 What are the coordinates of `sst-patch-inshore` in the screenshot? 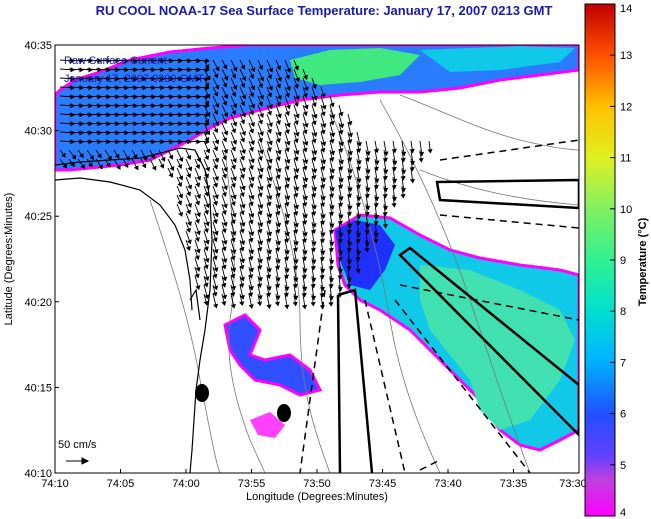 It's located at (273, 355).